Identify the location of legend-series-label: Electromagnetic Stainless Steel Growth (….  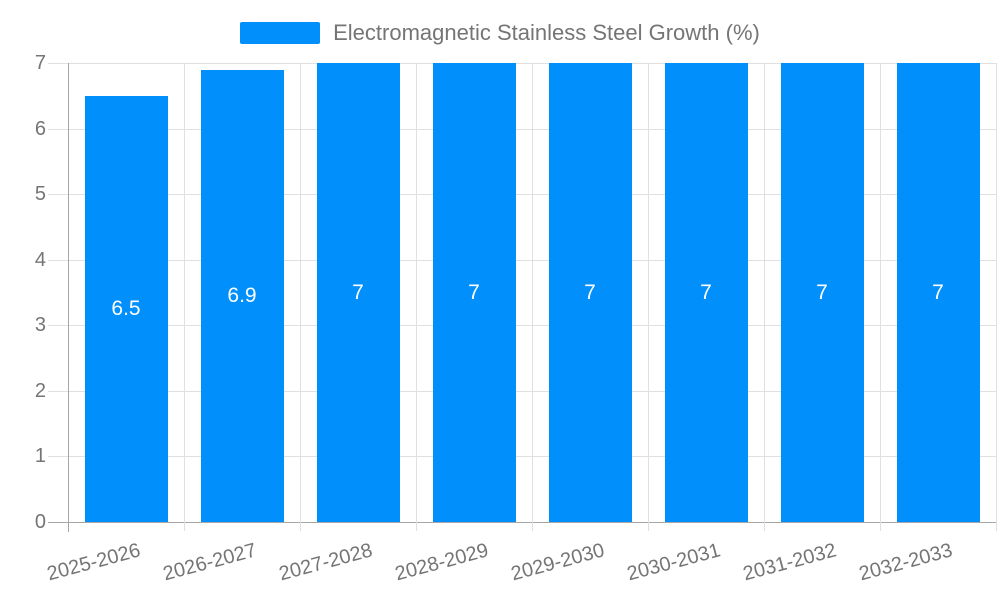
(546, 32).